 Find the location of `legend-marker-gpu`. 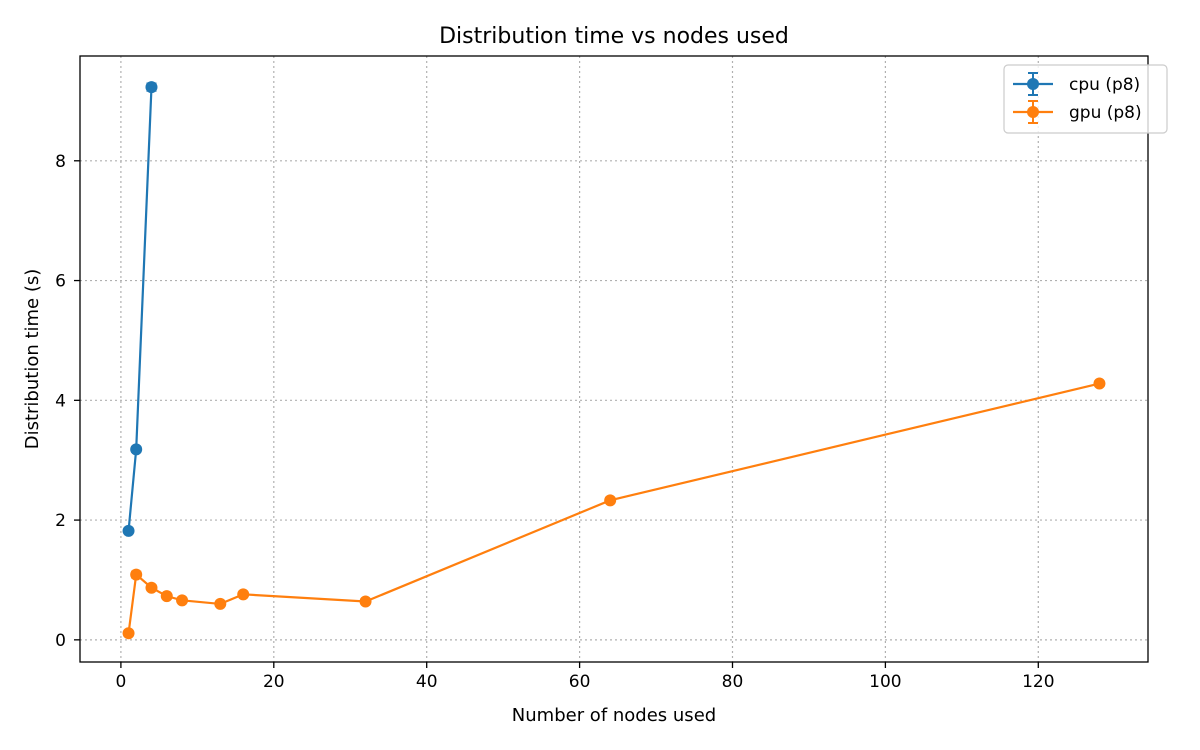

legend-marker-gpu is located at coordinates (1033, 112).